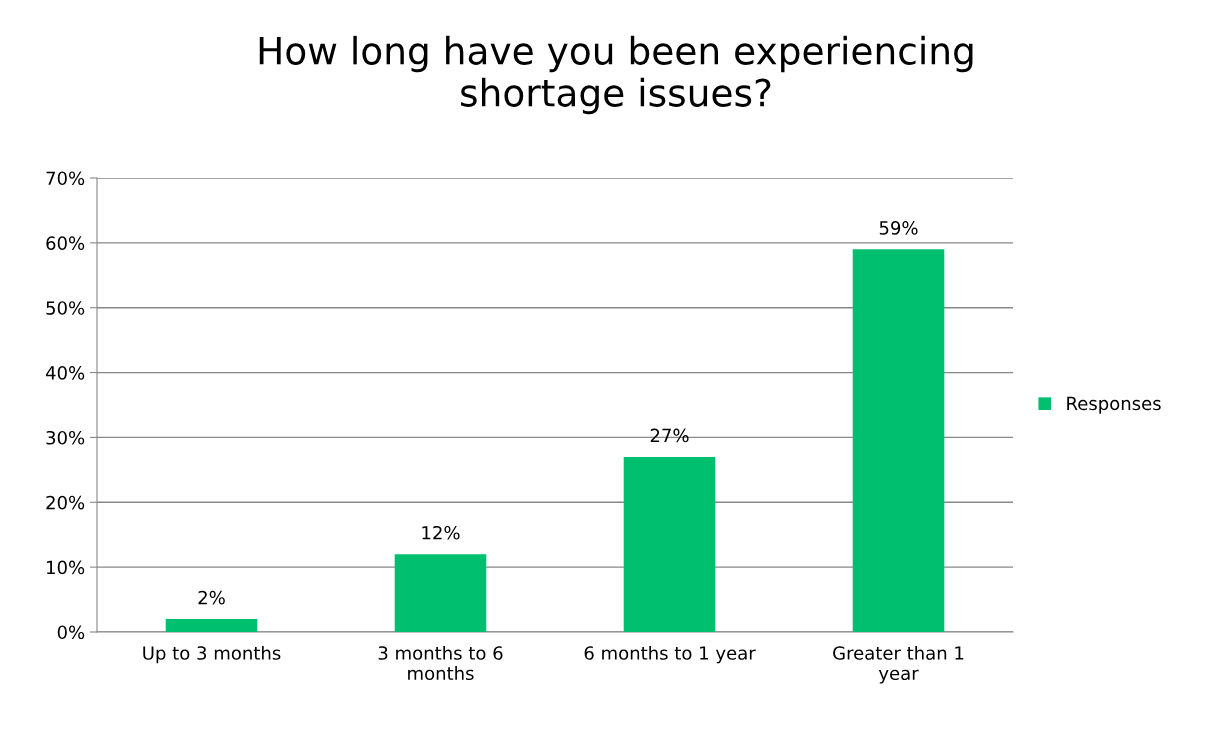 The height and width of the screenshot is (740, 1232). Describe the element at coordinates (65, 243) in the screenshot. I see `y-tick-label: 60%` at that location.